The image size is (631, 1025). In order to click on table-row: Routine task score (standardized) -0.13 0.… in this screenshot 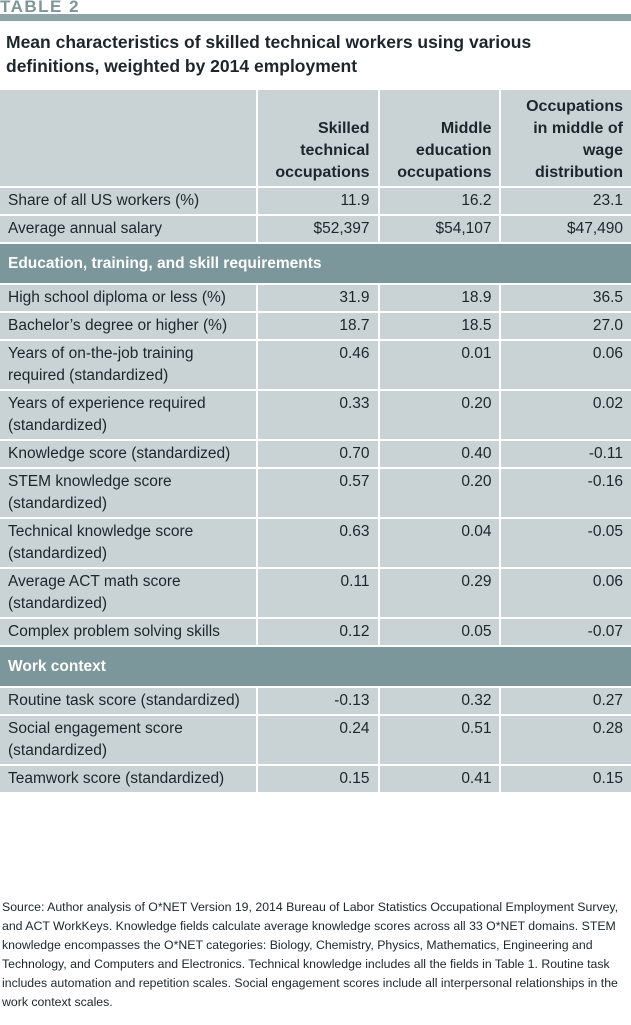, I will do `click(315, 701)`.